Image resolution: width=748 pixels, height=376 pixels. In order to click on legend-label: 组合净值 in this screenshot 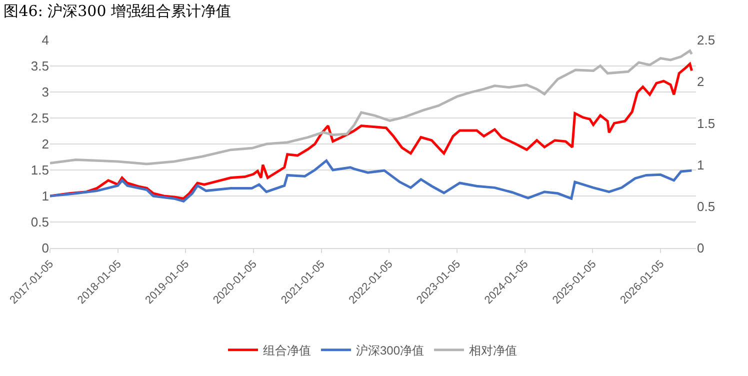, I will do `click(287, 351)`.